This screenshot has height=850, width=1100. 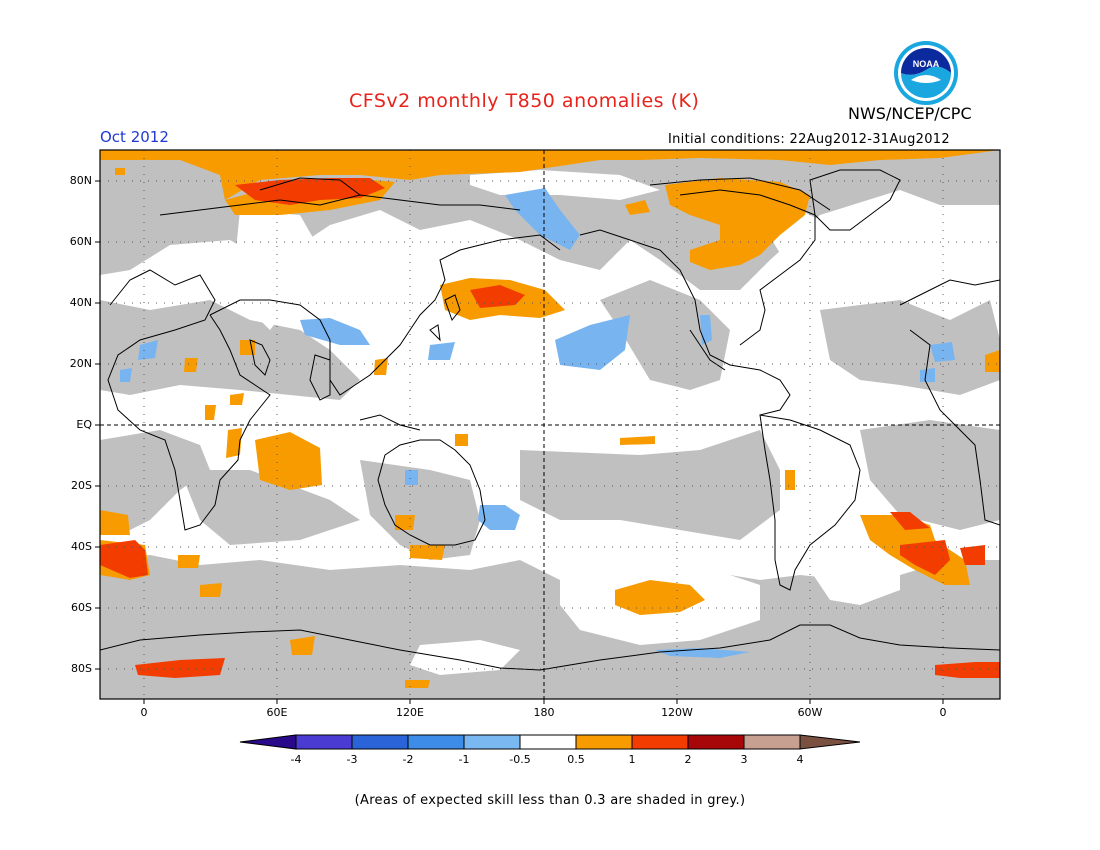 I want to click on colorbar-label: 3, so click(x=744, y=759).